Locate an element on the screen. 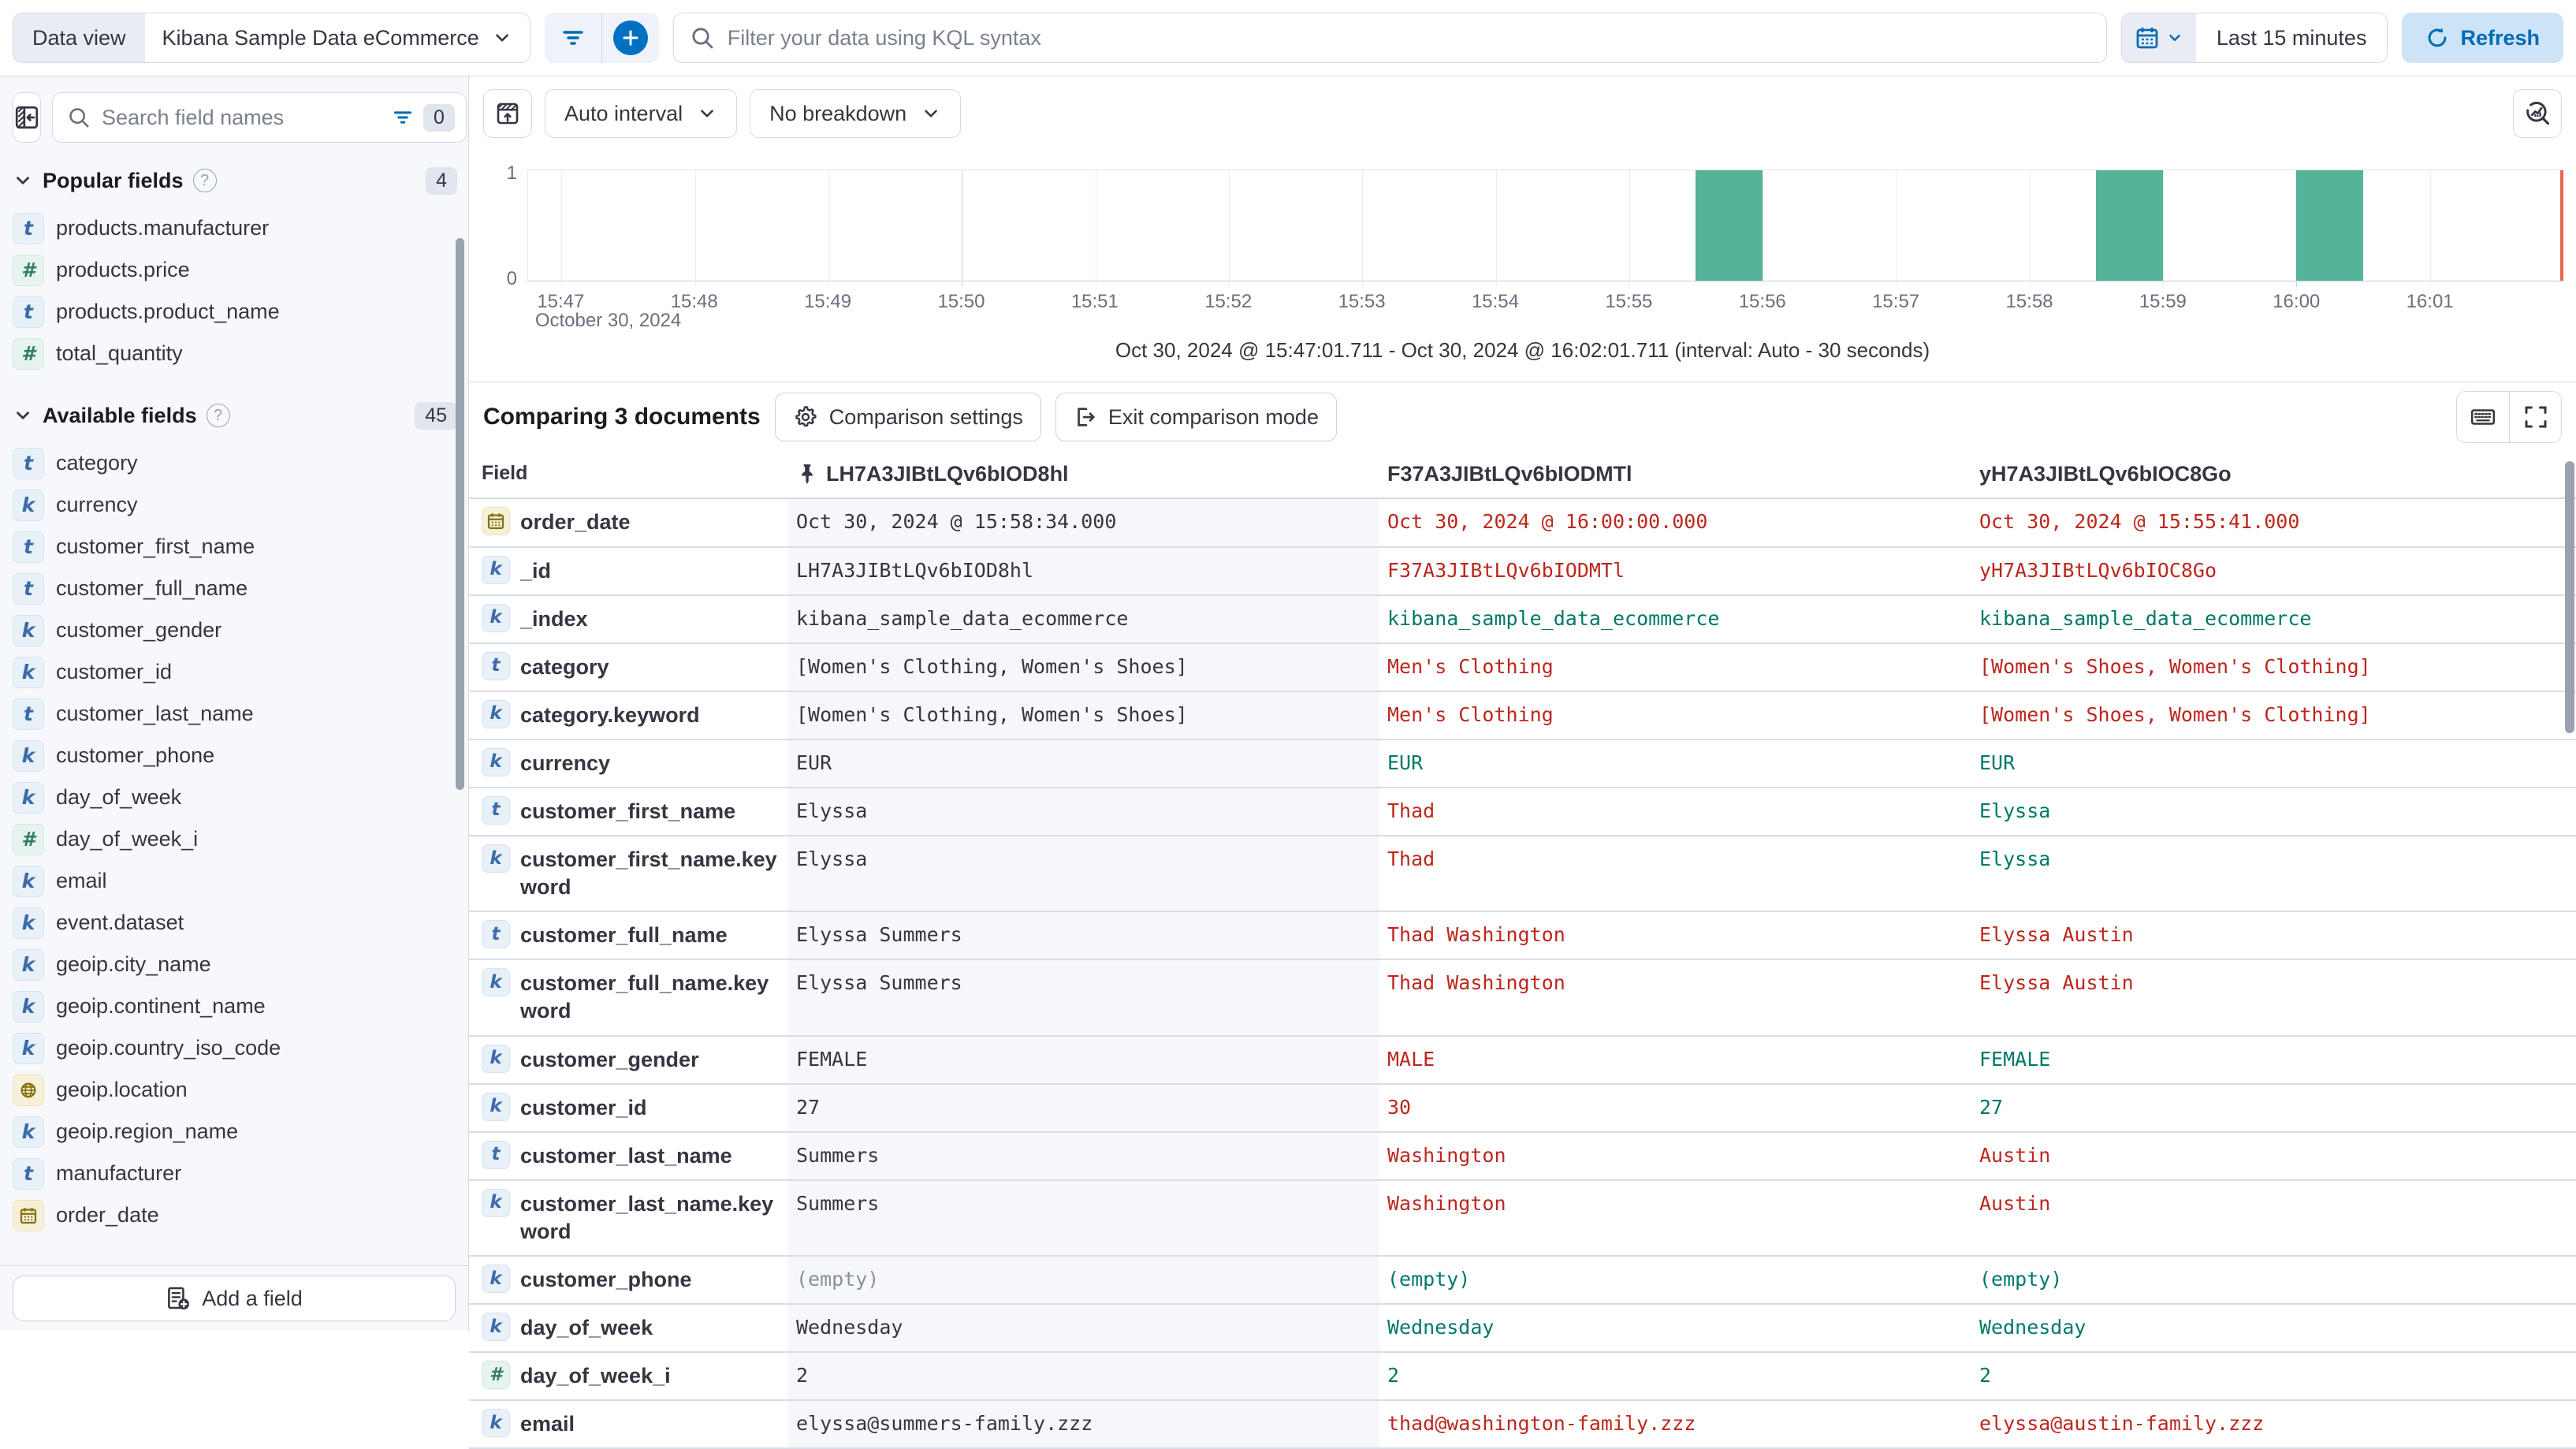 This screenshot has width=2576, height=1449. chart-plot-area: 1 0 is located at coordinates (1535, 226).